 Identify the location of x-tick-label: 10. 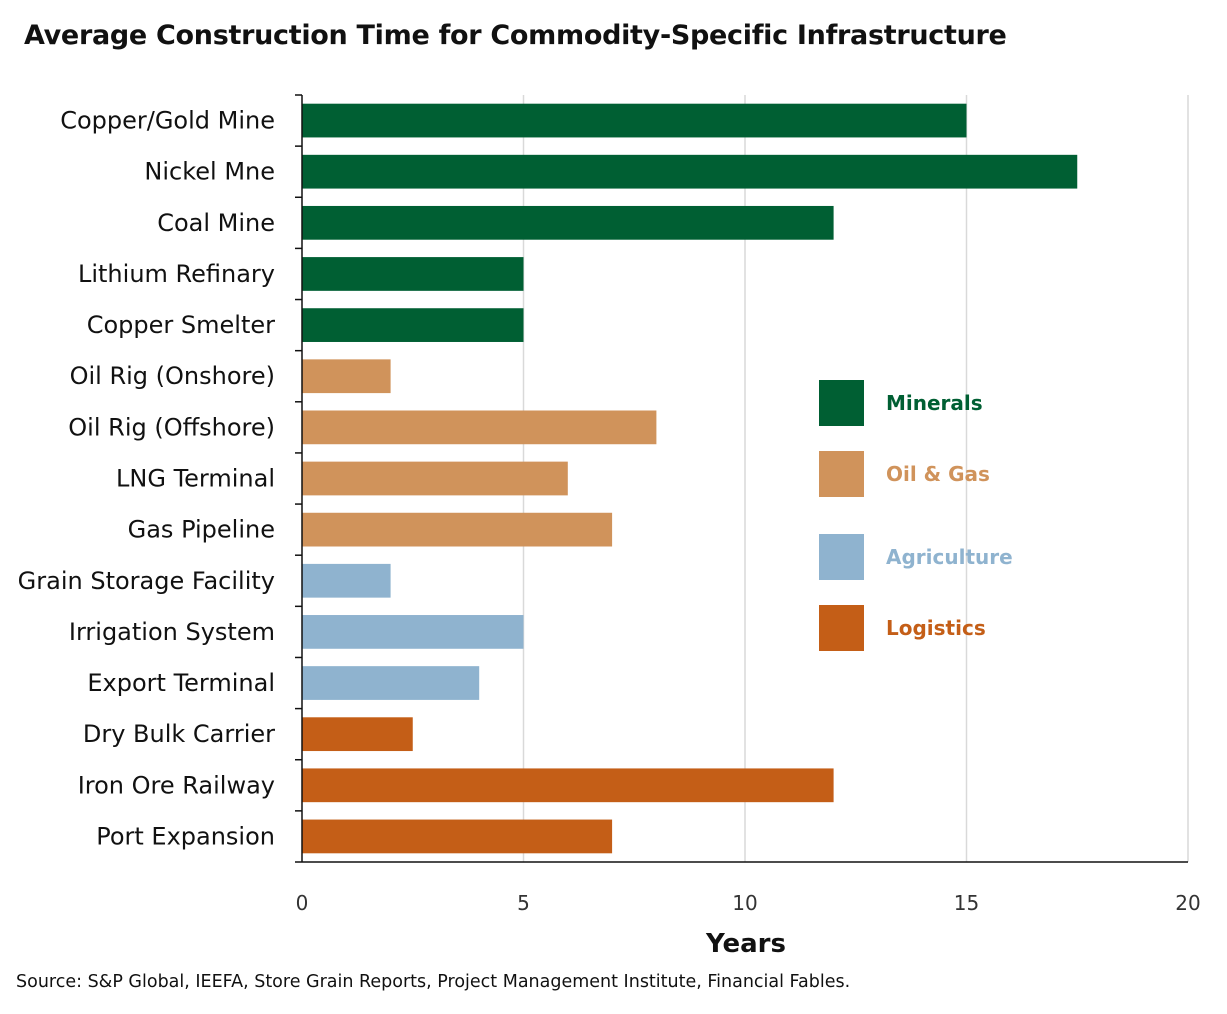
(744, 903).